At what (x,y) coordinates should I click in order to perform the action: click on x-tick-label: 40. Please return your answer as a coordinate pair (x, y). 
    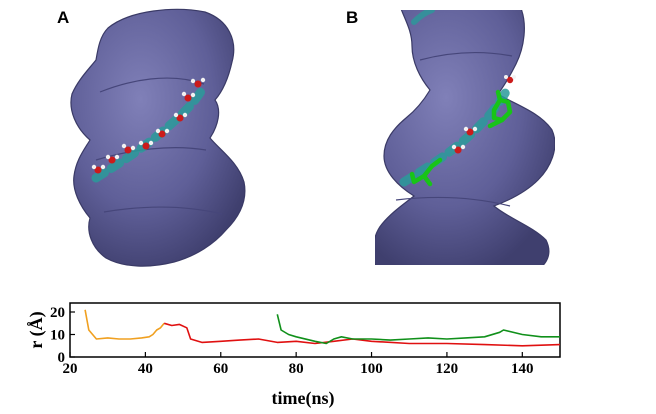
    Looking at the image, I should click on (145, 369).